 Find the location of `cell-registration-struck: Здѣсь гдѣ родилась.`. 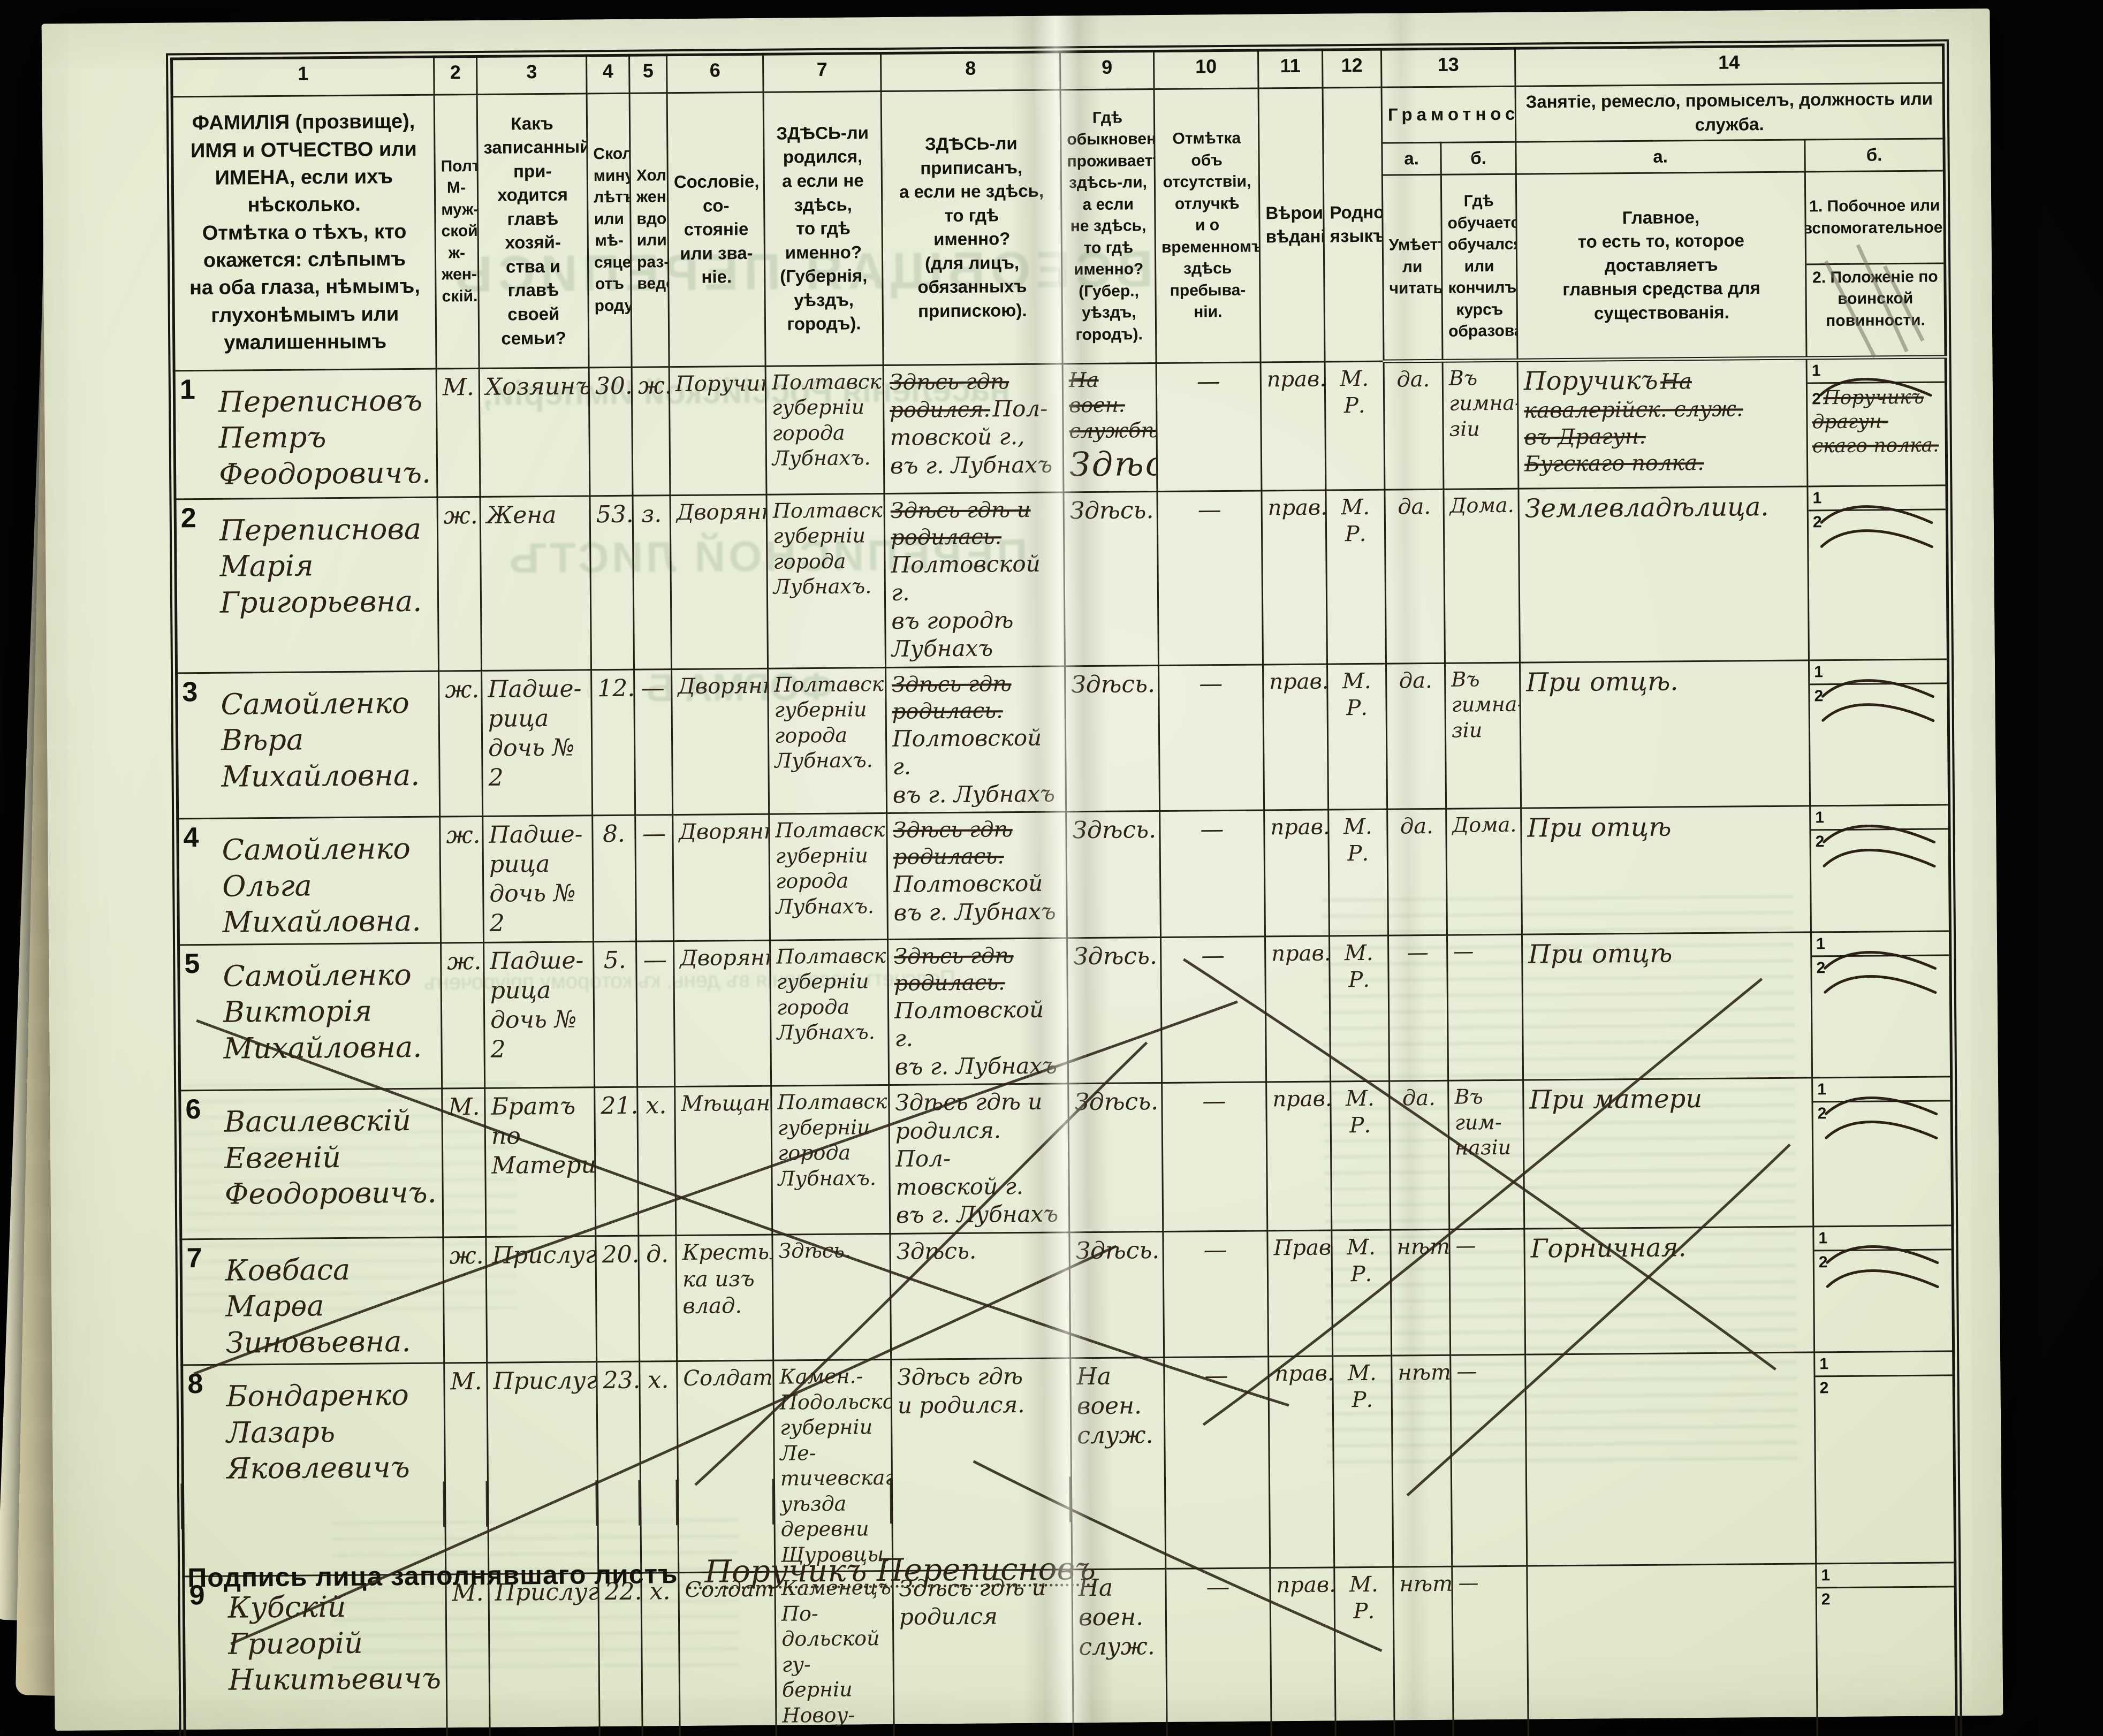

cell-registration-struck: Здѣсь гдѣ родилась. is located at coordinates (953, 844).